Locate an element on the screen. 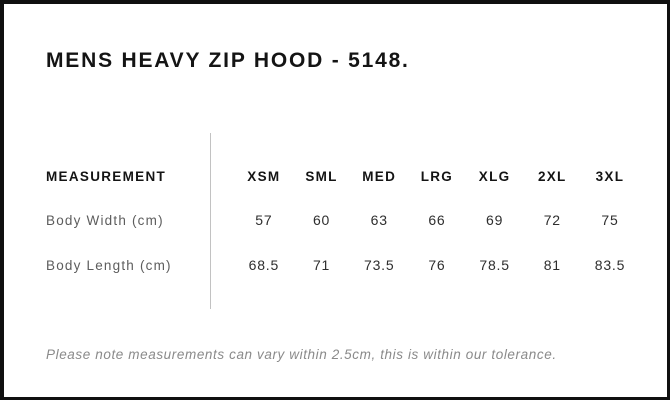 This screenshot has height=400, width=670. body-length-value-med: 73.5 is located at coordinates (379, 265).